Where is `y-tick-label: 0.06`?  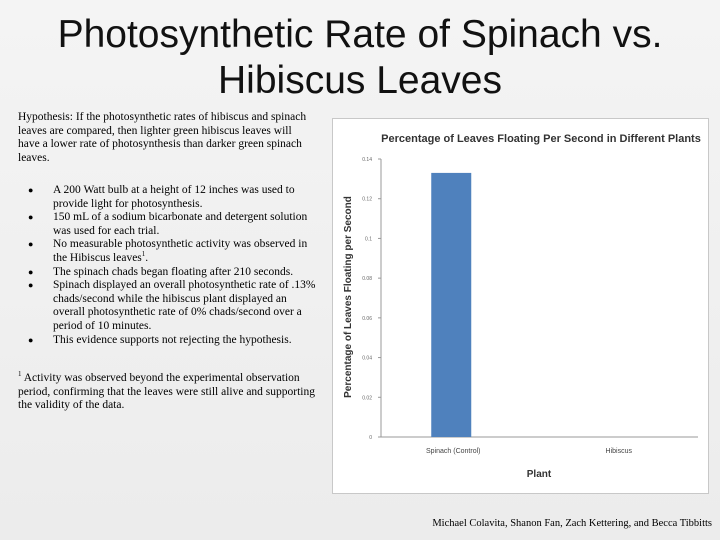
y-tick-label: 0.06 is located at coordinates (367, 319).